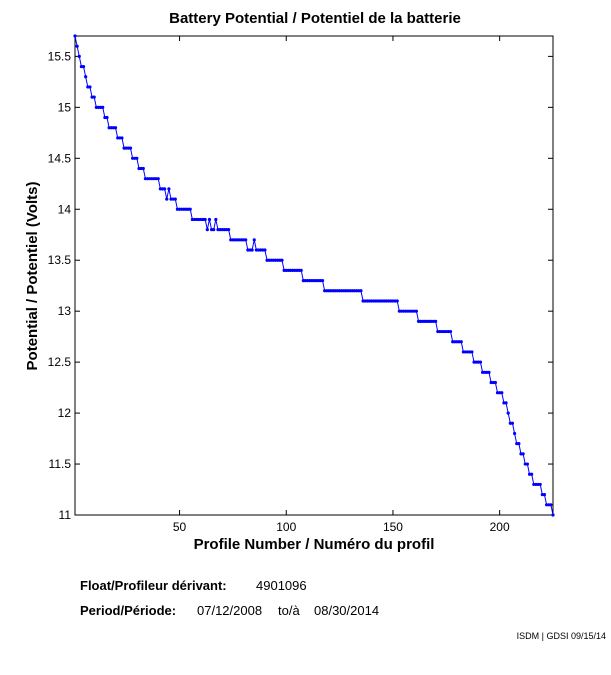  I want to click on y-tick-label: 11.5, so click(60, 464).